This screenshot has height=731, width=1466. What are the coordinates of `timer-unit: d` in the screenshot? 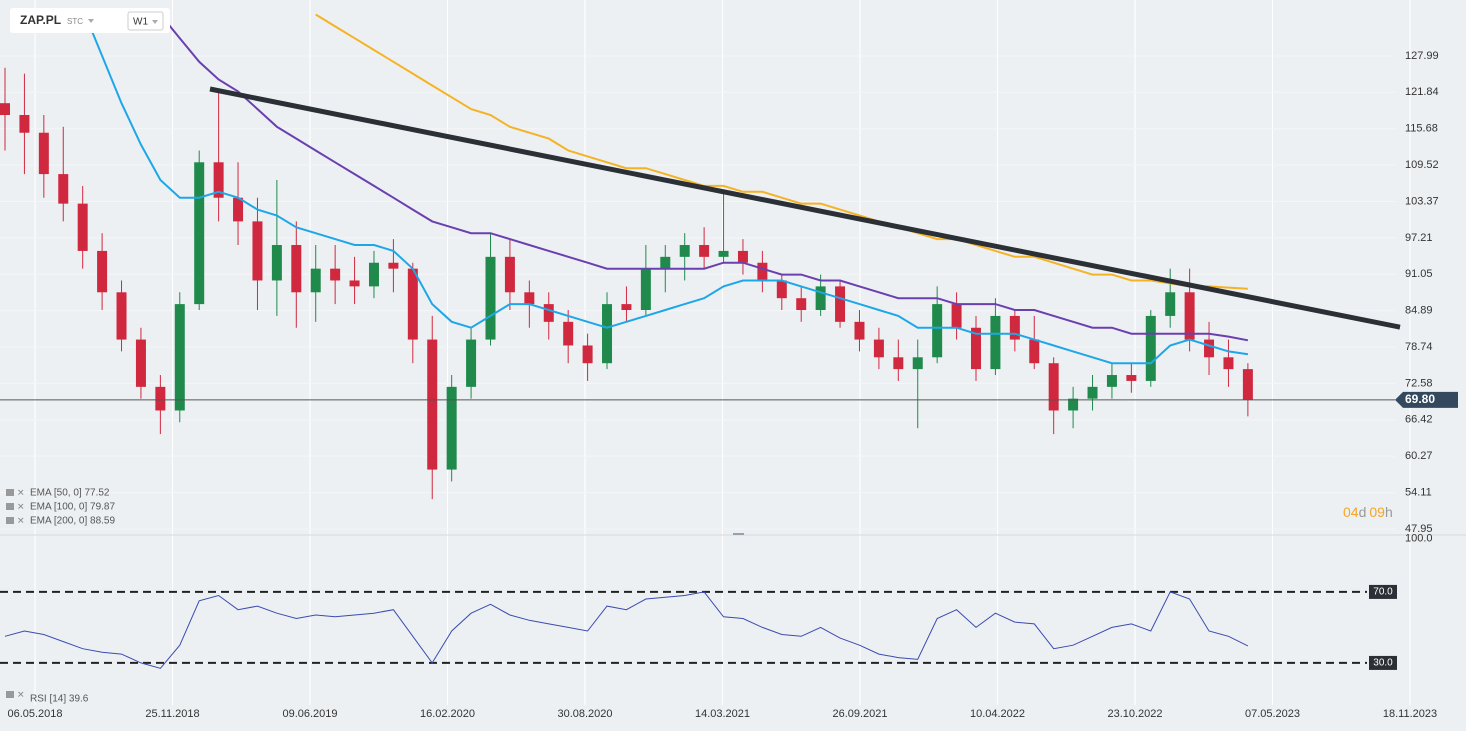 It's located at (1363, 512).